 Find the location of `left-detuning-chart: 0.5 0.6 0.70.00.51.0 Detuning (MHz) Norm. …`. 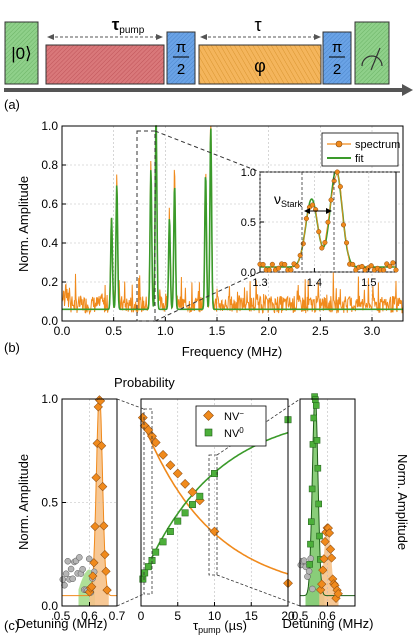

left-detuning-chart: 0.5 0.6 0.70.00.51.0 Detuning (MHz) Norm. … is located at coordinates (71, 511).